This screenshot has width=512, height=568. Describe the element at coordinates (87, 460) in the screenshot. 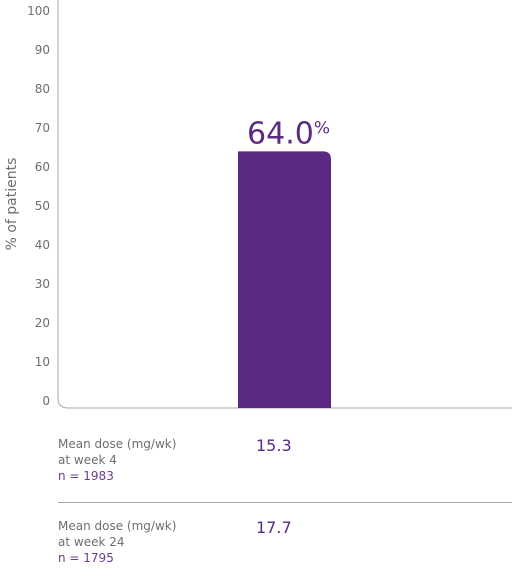

I see `dose-label-line2: at week 4` at that location.